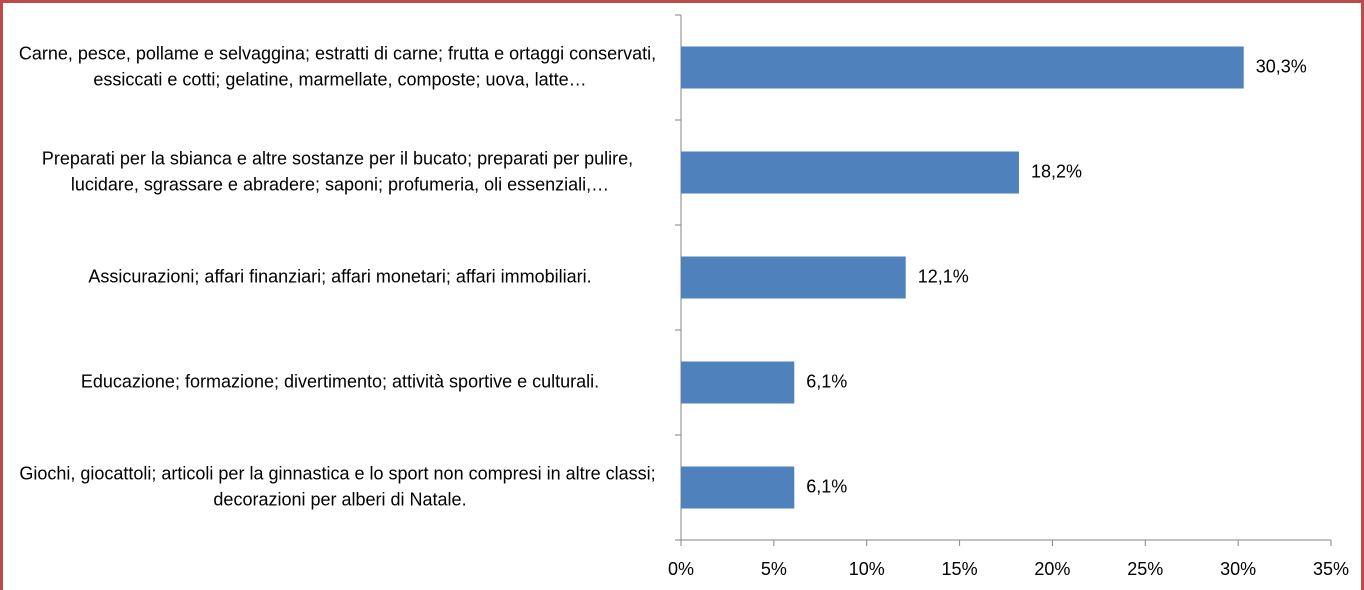 This screenshot has height=590, width=1364. Describe the element at coordinates (1281, 66) in the screenshot. I see `data-label: 30,3%` at that location.